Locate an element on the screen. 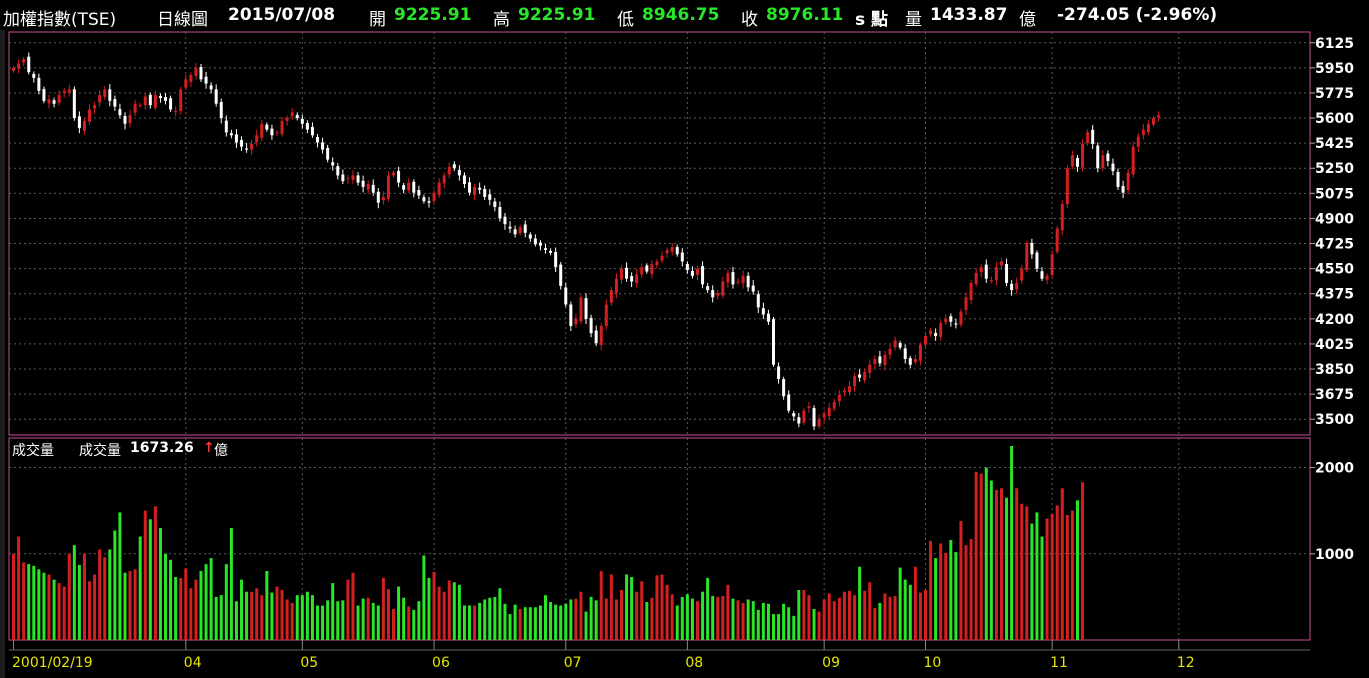 The image size is (1369, 678). volume-panel-title: 成交量 is located at coordinates (33, 451).